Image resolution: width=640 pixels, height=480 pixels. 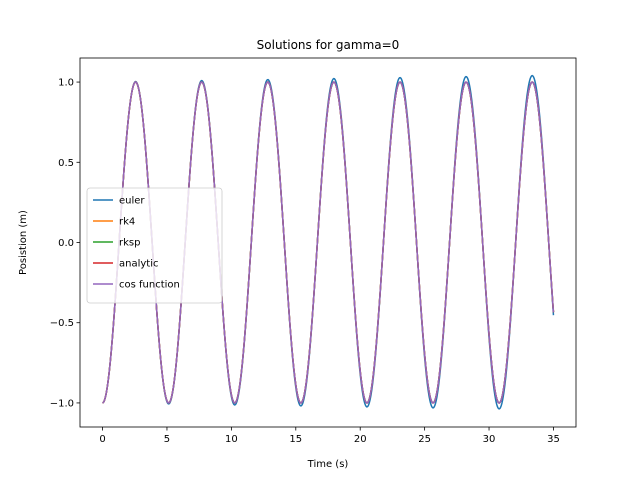 I want to click on legend-label: euler, so click(x=132, y=201).